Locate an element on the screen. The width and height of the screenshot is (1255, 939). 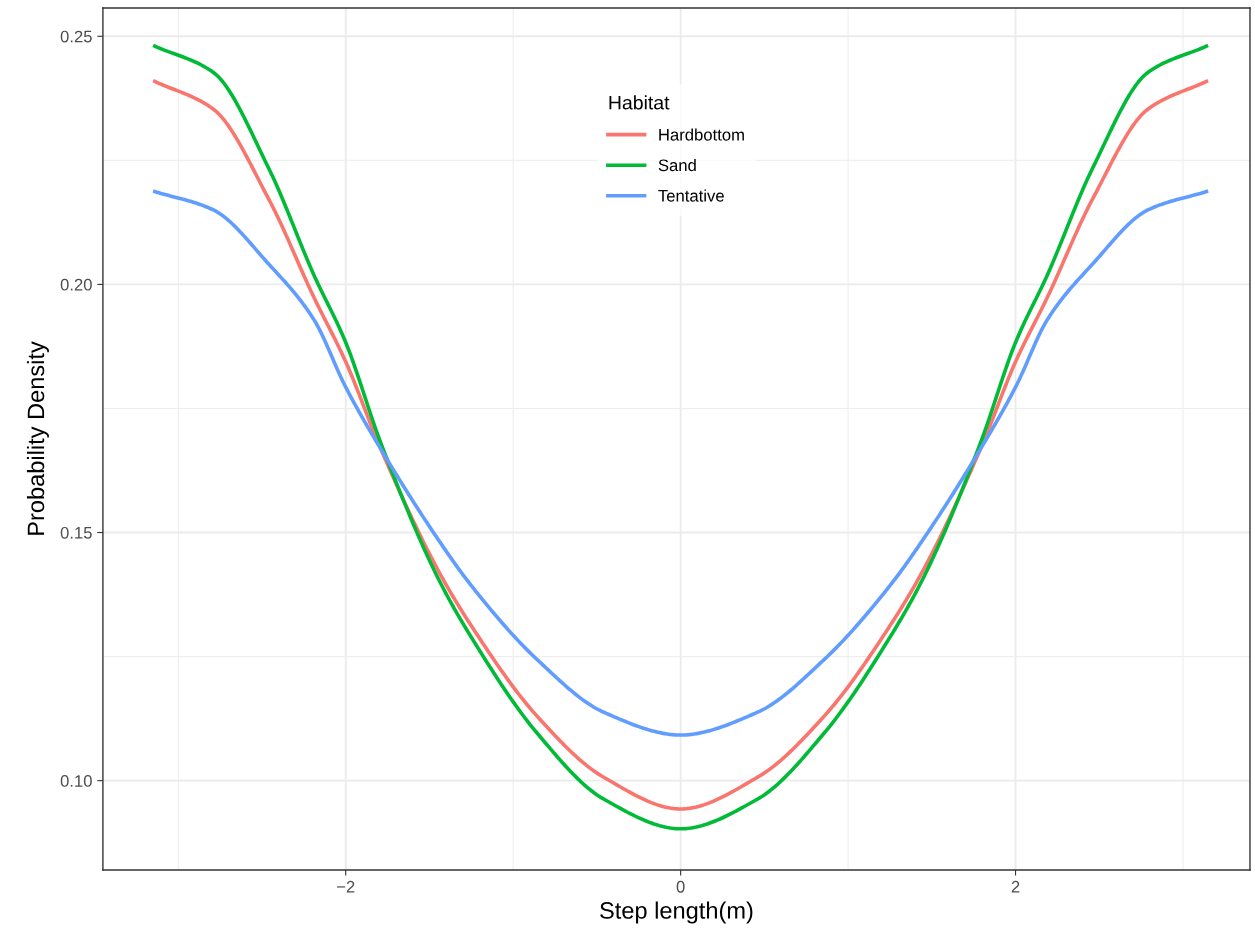
x-tick-label: −2 is located at coordinates (346, 886).